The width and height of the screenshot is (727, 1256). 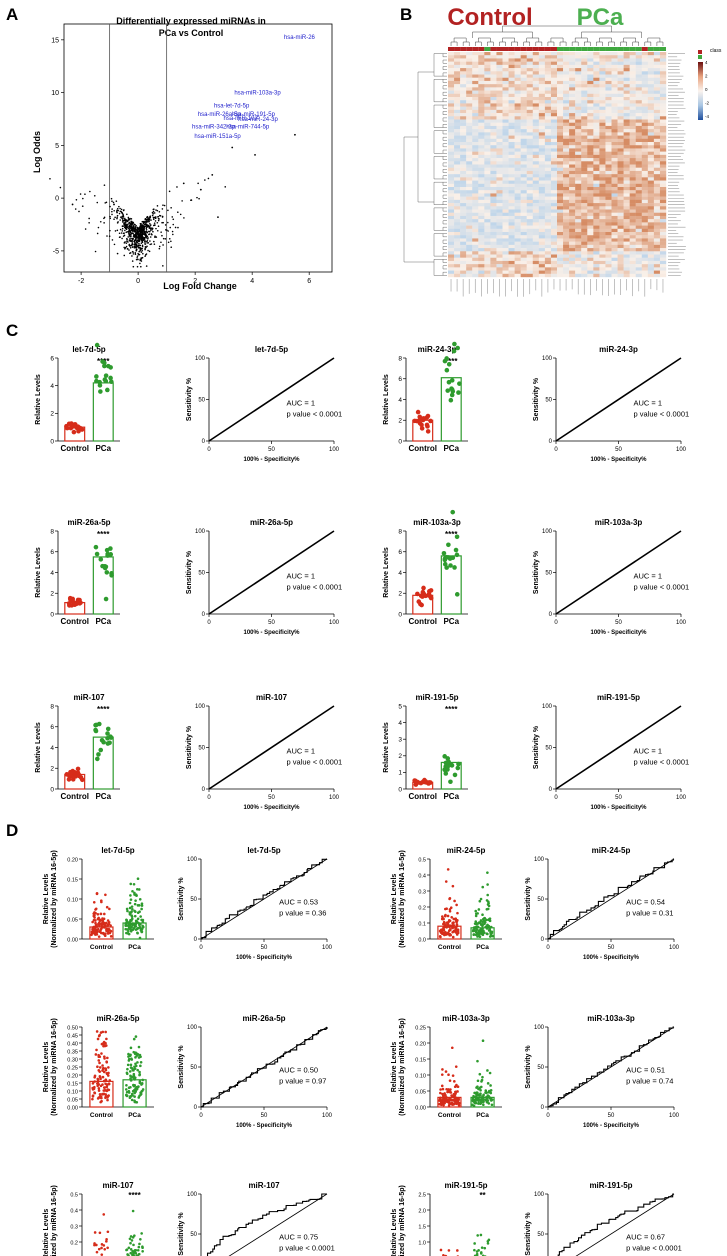 What do you see at coordinates (618, 747) in the screenshot?
I see `roc-diagonal` at bounding box center [618, 747].